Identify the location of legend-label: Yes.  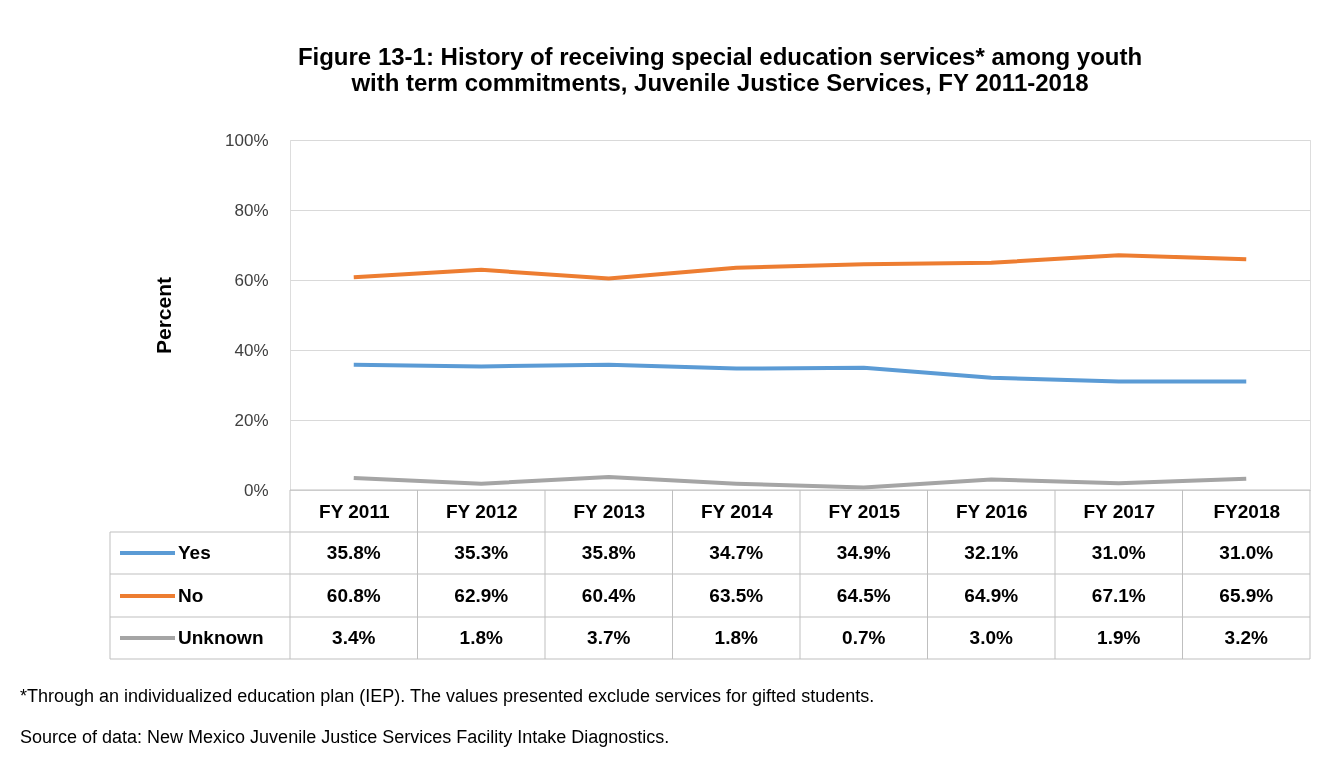
(194, 552).